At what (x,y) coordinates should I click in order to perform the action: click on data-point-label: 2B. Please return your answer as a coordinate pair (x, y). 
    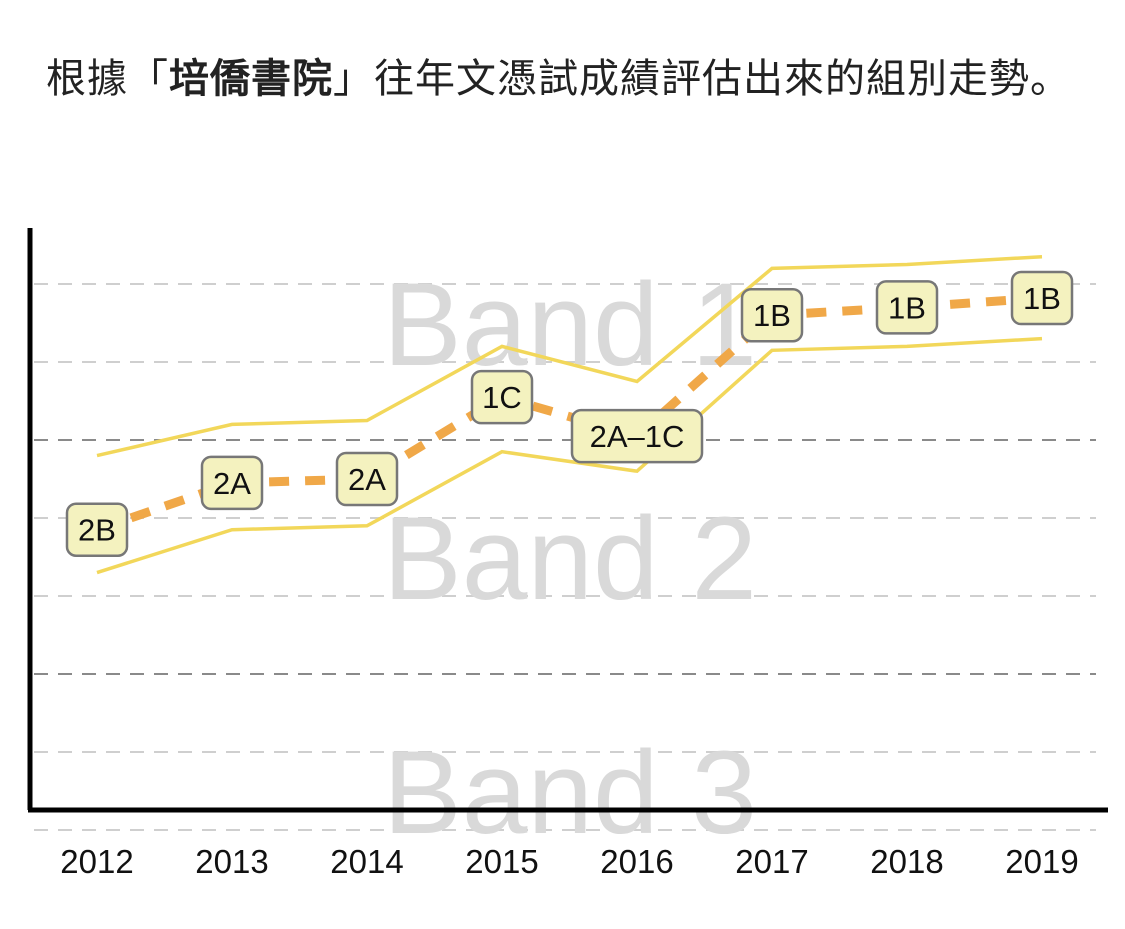
    Looking at the image, I should click on (97, 530).